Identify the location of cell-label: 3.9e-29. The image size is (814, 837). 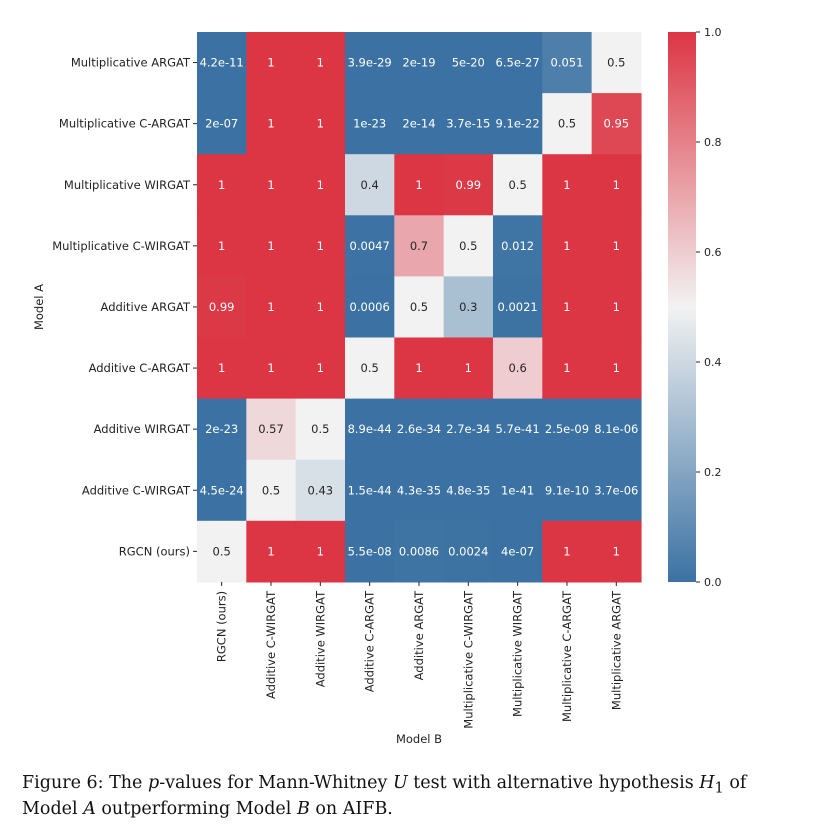
(370, 63).